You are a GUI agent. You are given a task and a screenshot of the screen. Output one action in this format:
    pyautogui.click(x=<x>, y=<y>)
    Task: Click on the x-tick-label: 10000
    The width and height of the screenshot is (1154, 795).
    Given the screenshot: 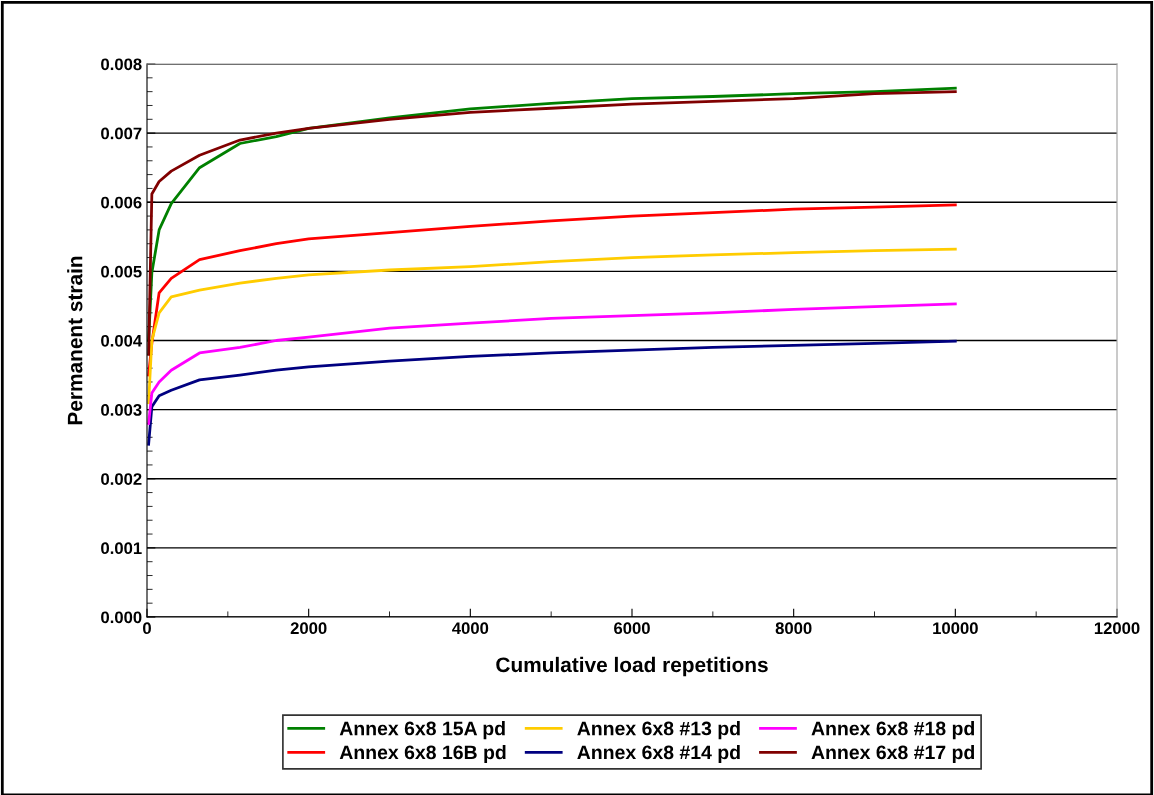 What is the action you would take?
    pyautogui.click(x=955, y=628)
    